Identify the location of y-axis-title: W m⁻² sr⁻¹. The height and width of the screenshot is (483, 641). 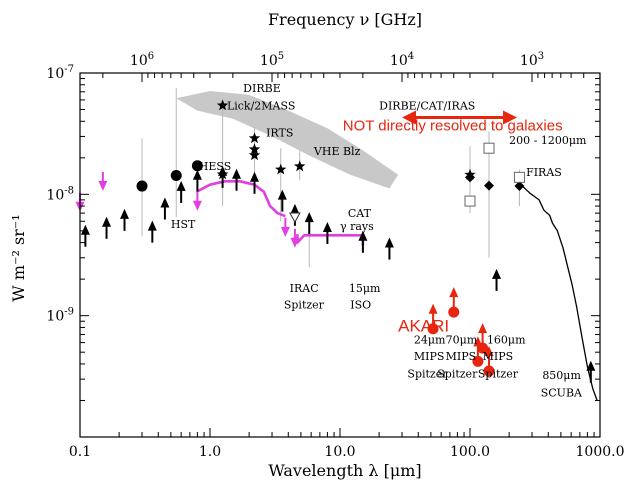
(18, 257).